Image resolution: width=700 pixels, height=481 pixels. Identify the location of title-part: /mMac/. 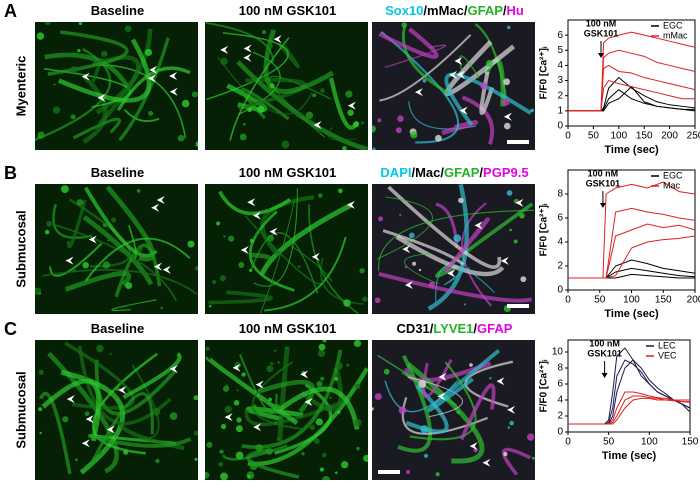
(445, 10).